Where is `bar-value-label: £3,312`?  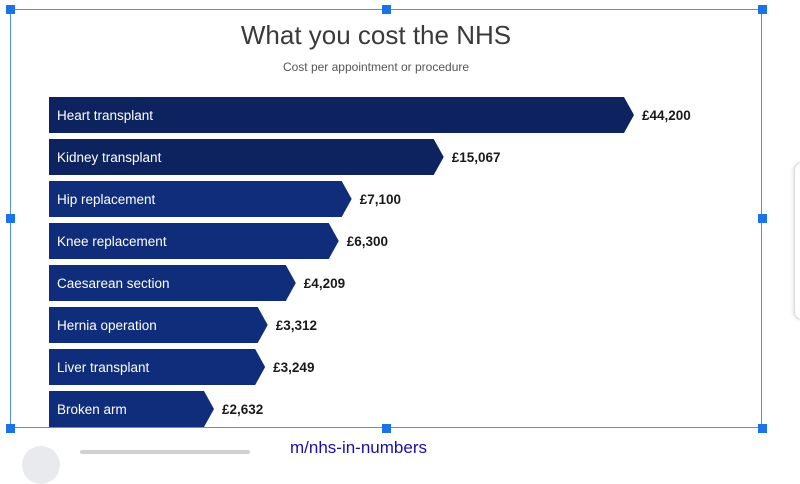
bar-value-label: £3,312 is located at coordinates (296, 325).